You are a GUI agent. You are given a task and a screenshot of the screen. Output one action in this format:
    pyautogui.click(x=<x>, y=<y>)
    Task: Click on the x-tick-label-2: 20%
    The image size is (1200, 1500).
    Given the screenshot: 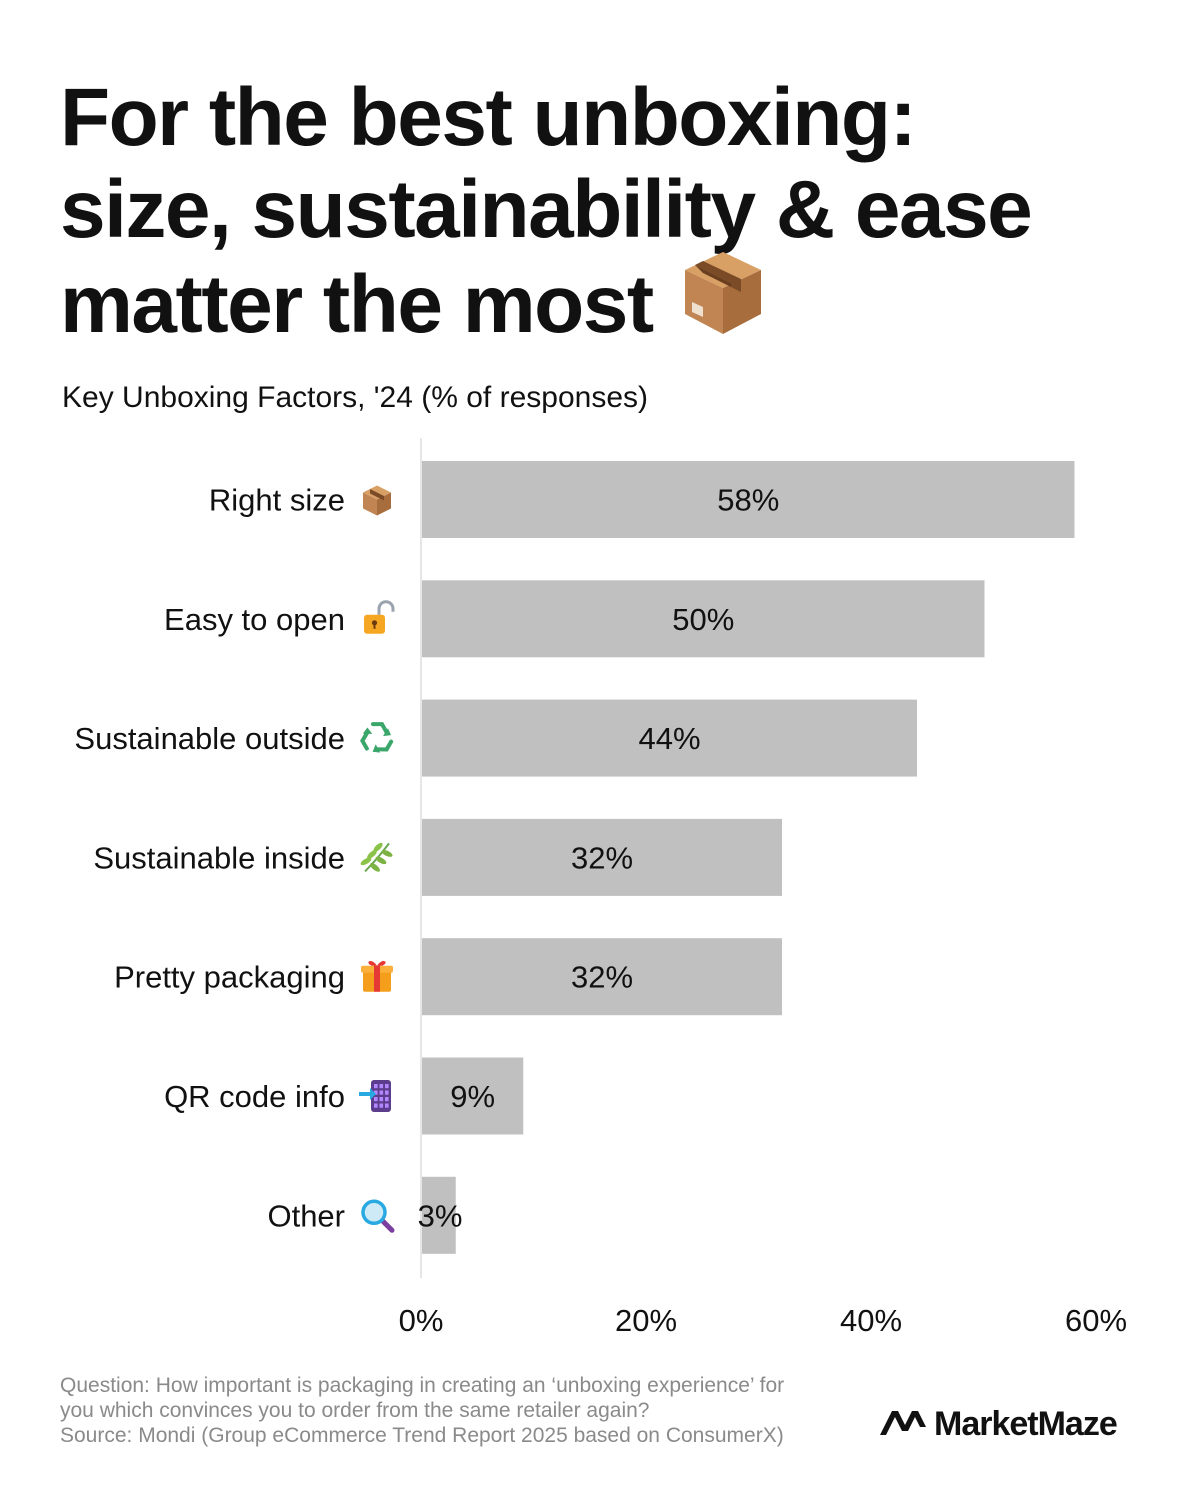 What is the action you would take?
    pyautogui.click(x=646, y=1320)
    